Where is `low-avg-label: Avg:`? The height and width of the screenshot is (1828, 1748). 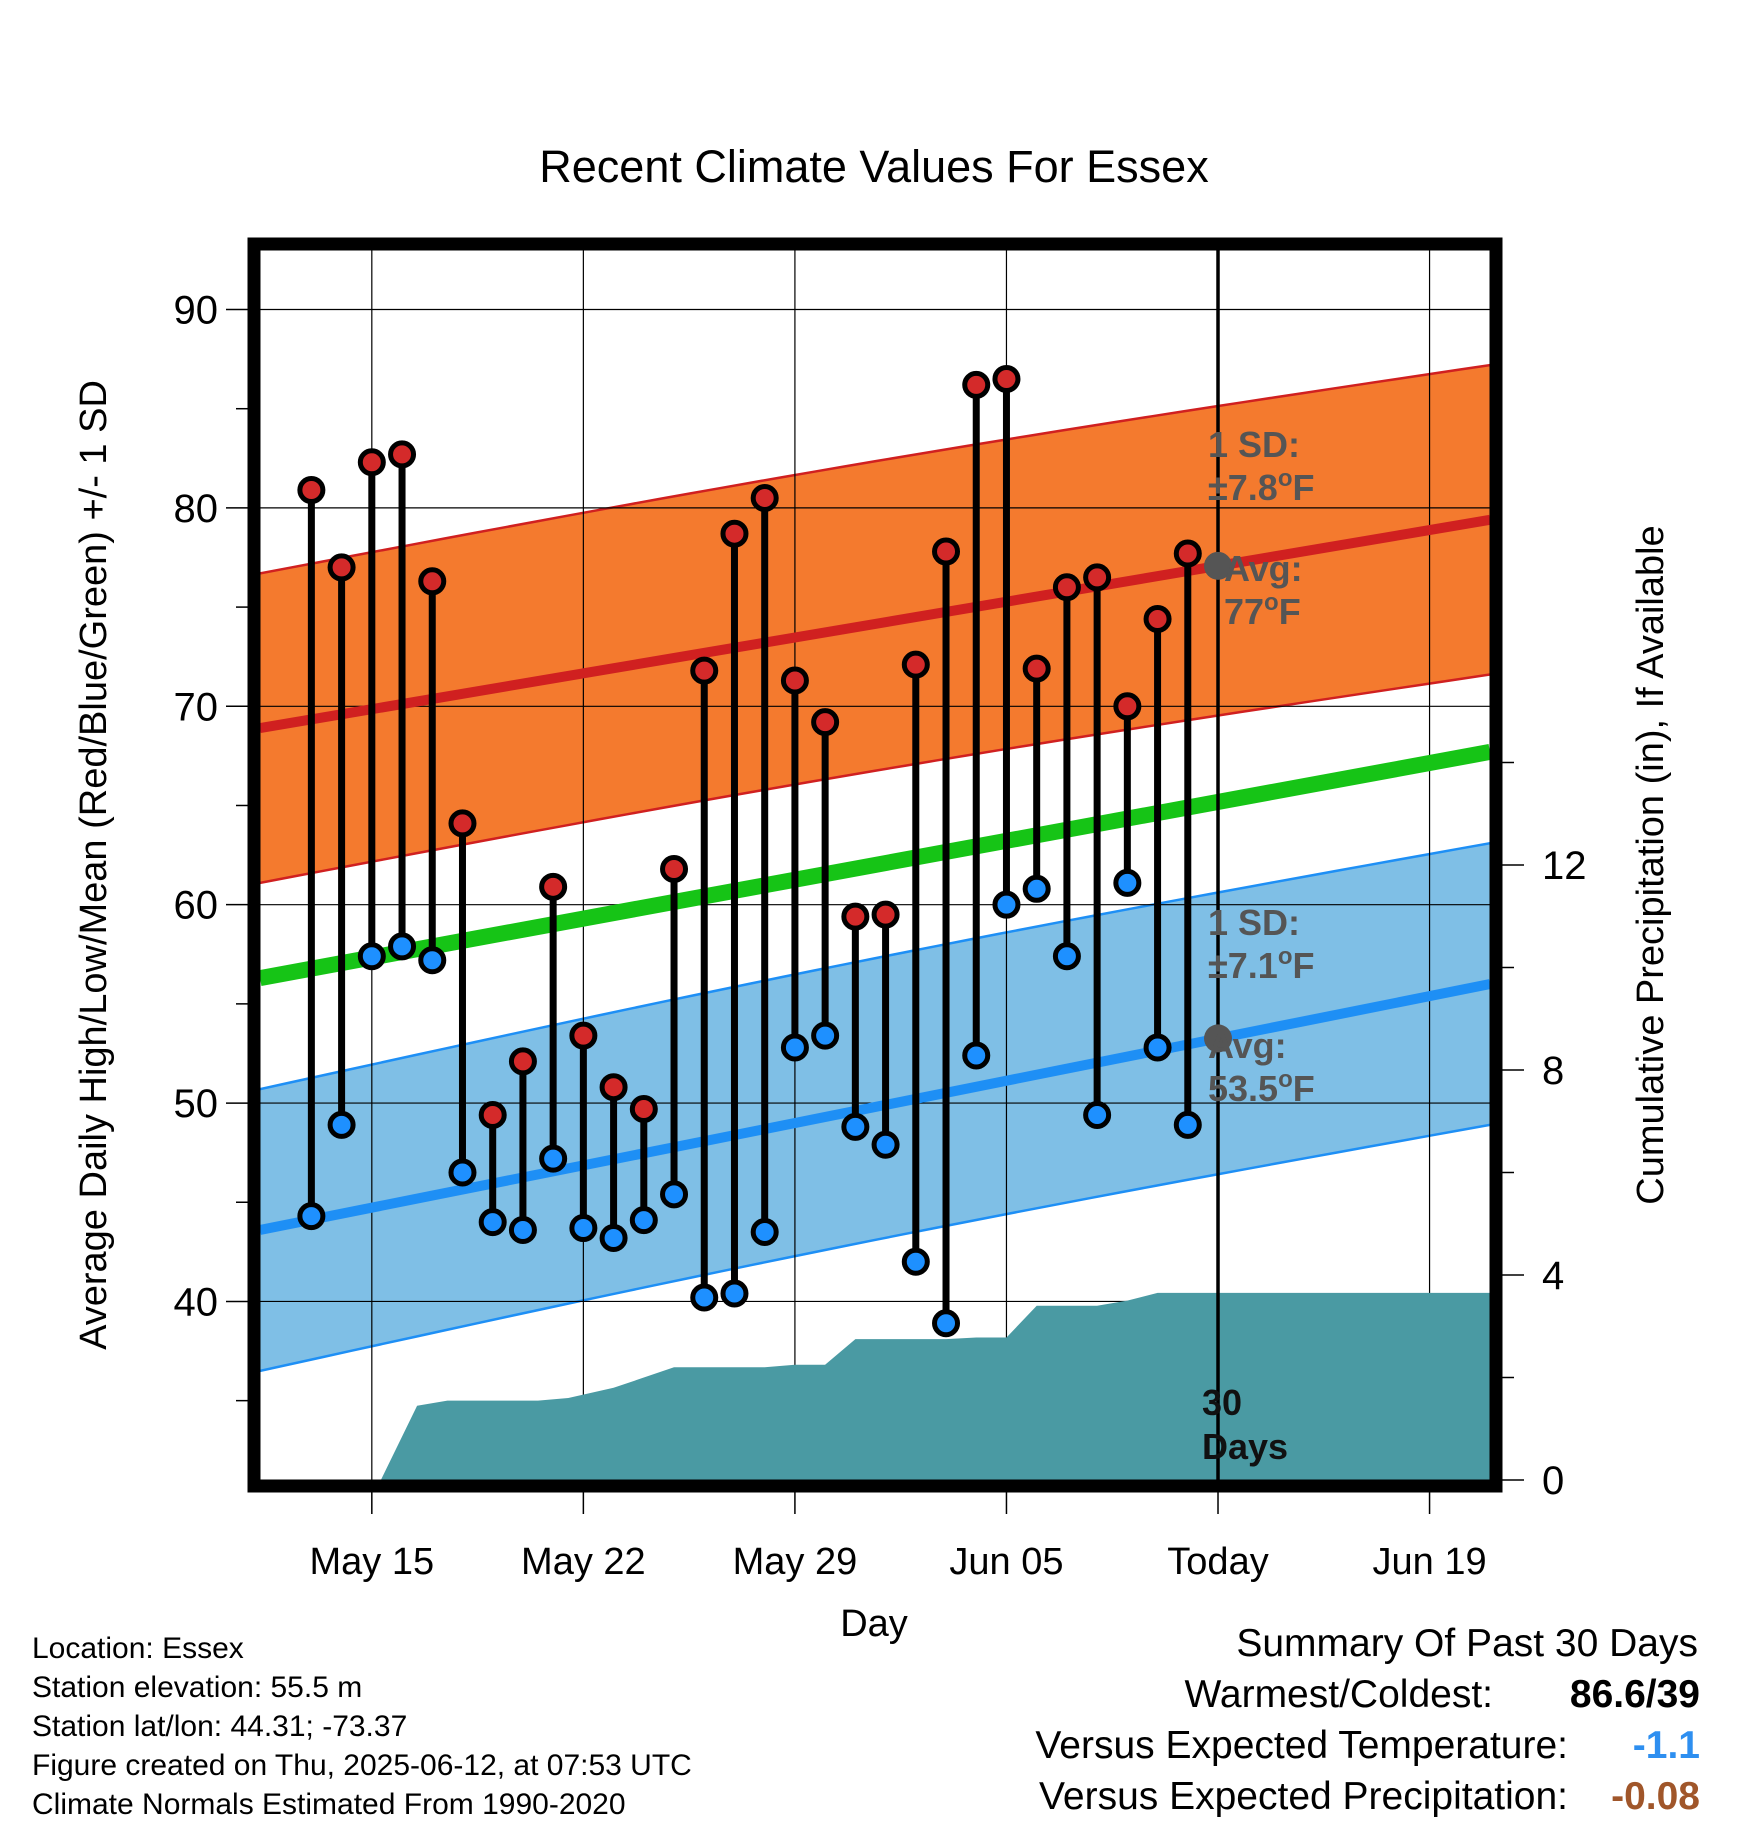
low-avg-label: Avg: is located at coordinates (1247, 1045).